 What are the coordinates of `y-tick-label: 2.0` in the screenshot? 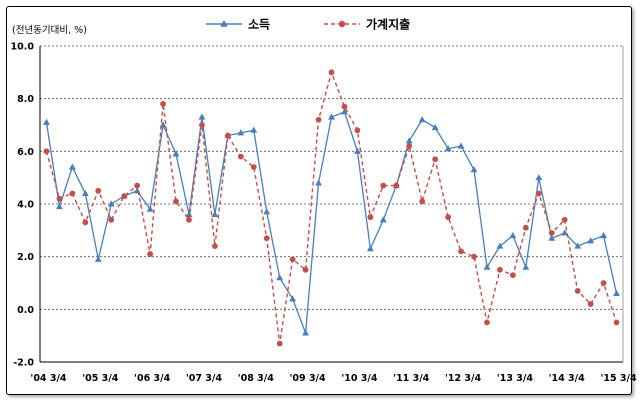 It's located at (25, 257).